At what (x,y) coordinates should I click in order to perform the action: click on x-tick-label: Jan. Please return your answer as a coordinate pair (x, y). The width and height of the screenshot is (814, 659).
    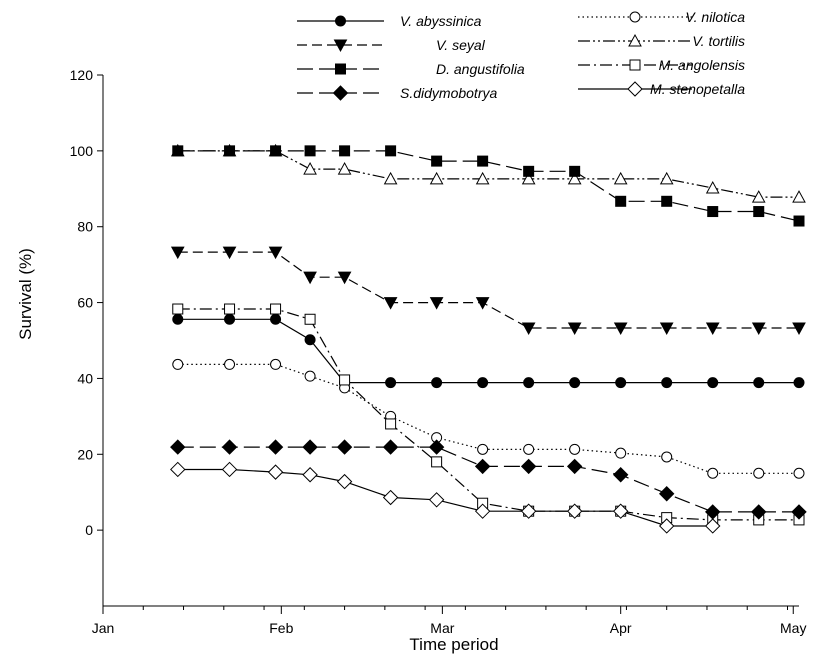
    Looking at the image, I should click on (103, 628).